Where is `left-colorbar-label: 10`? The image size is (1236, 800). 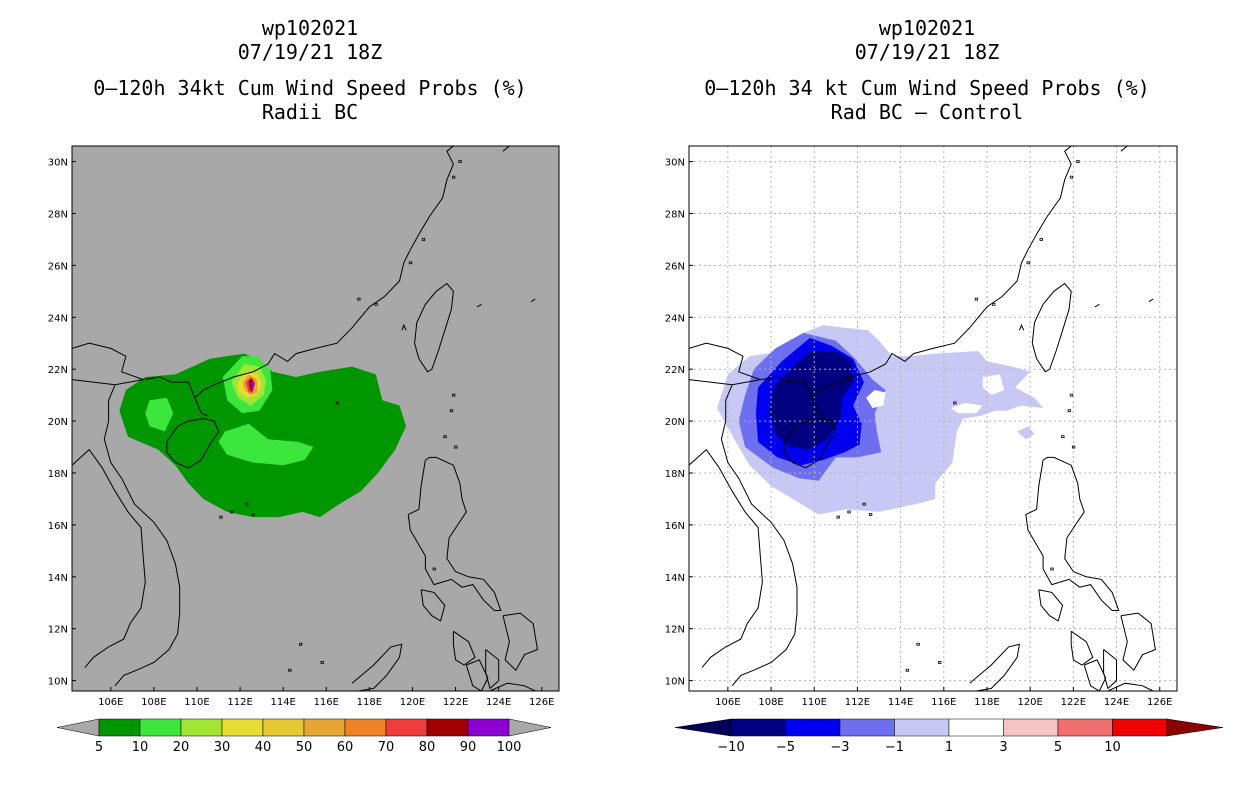 left-colorbar-label: 10 is located at coordinates (140, 747).